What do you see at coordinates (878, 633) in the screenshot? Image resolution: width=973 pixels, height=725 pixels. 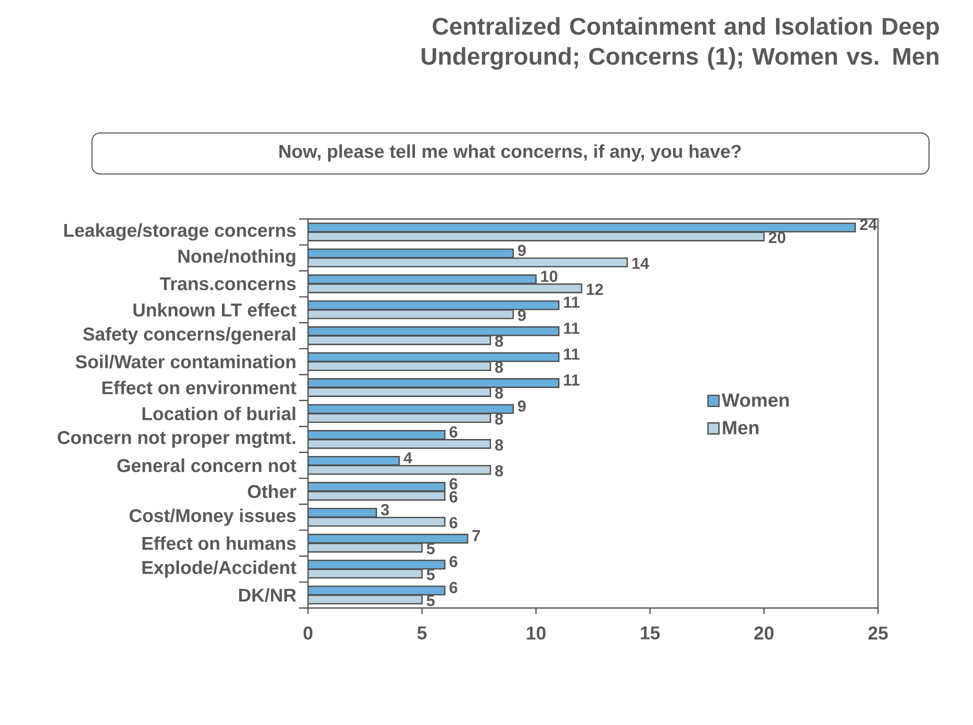 I see `x-tick-label: 25` at bounding box center [878, 633].